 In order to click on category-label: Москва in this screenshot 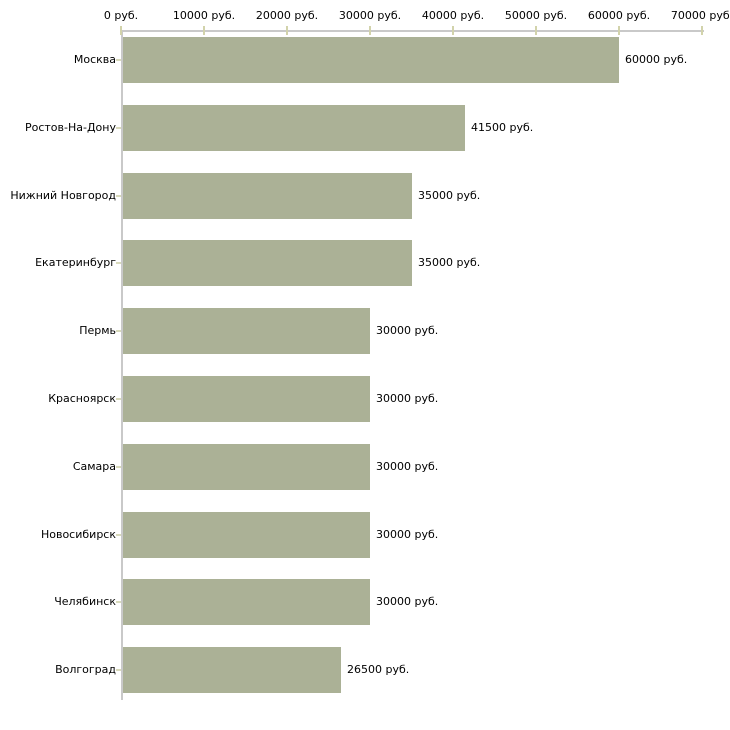, I will do `click(94, 59)`.